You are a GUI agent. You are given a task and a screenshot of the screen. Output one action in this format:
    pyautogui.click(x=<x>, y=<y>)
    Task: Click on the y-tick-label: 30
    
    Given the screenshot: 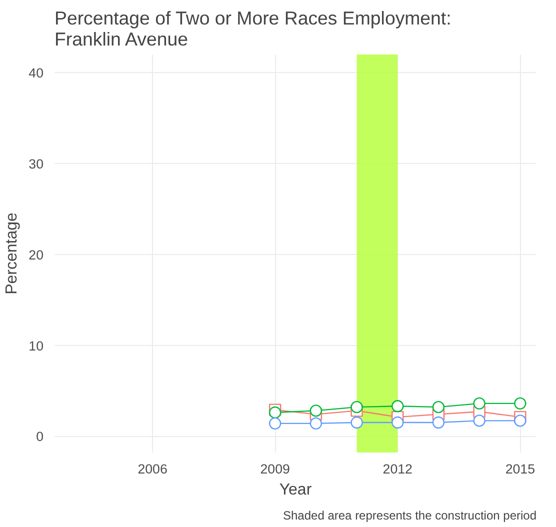 What is the action you would take?
    pyautogui.click(x=36, y=164)
    